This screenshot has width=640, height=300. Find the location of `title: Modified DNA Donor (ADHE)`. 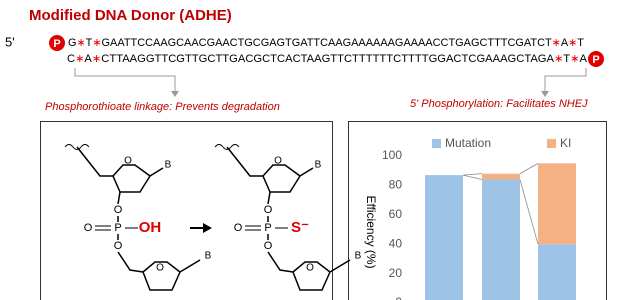

title: Modified DNA Donor (ADHE) is located at coordinates (130, 15).